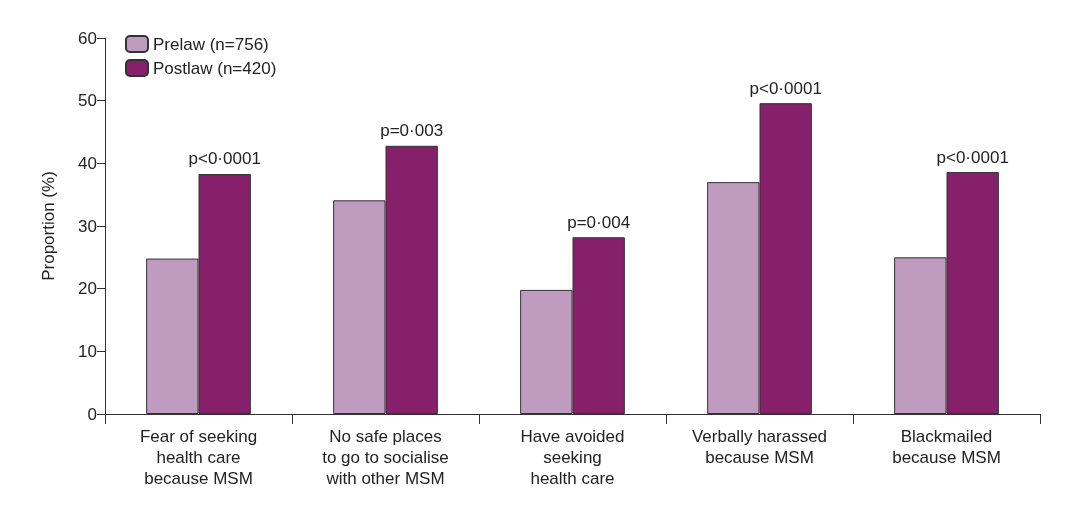 This screenshot has height=514, width=1080. I want to click on y-tick-label: 50, so click(87, 101).